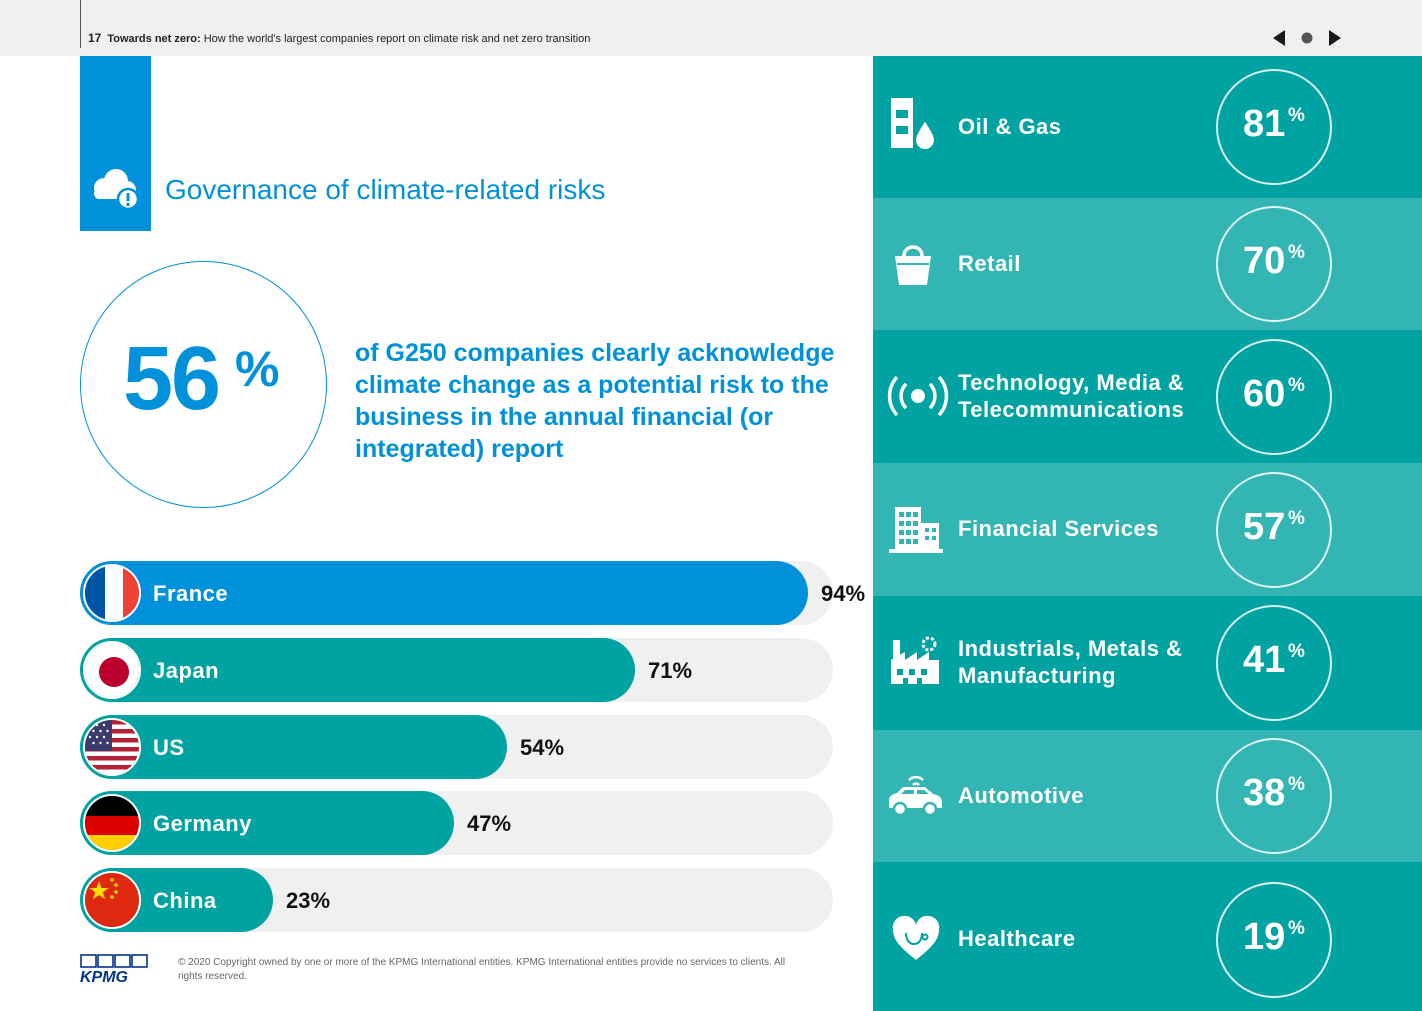  I want to click on country-bar-japan: Japan 71%, so click(456, 670).